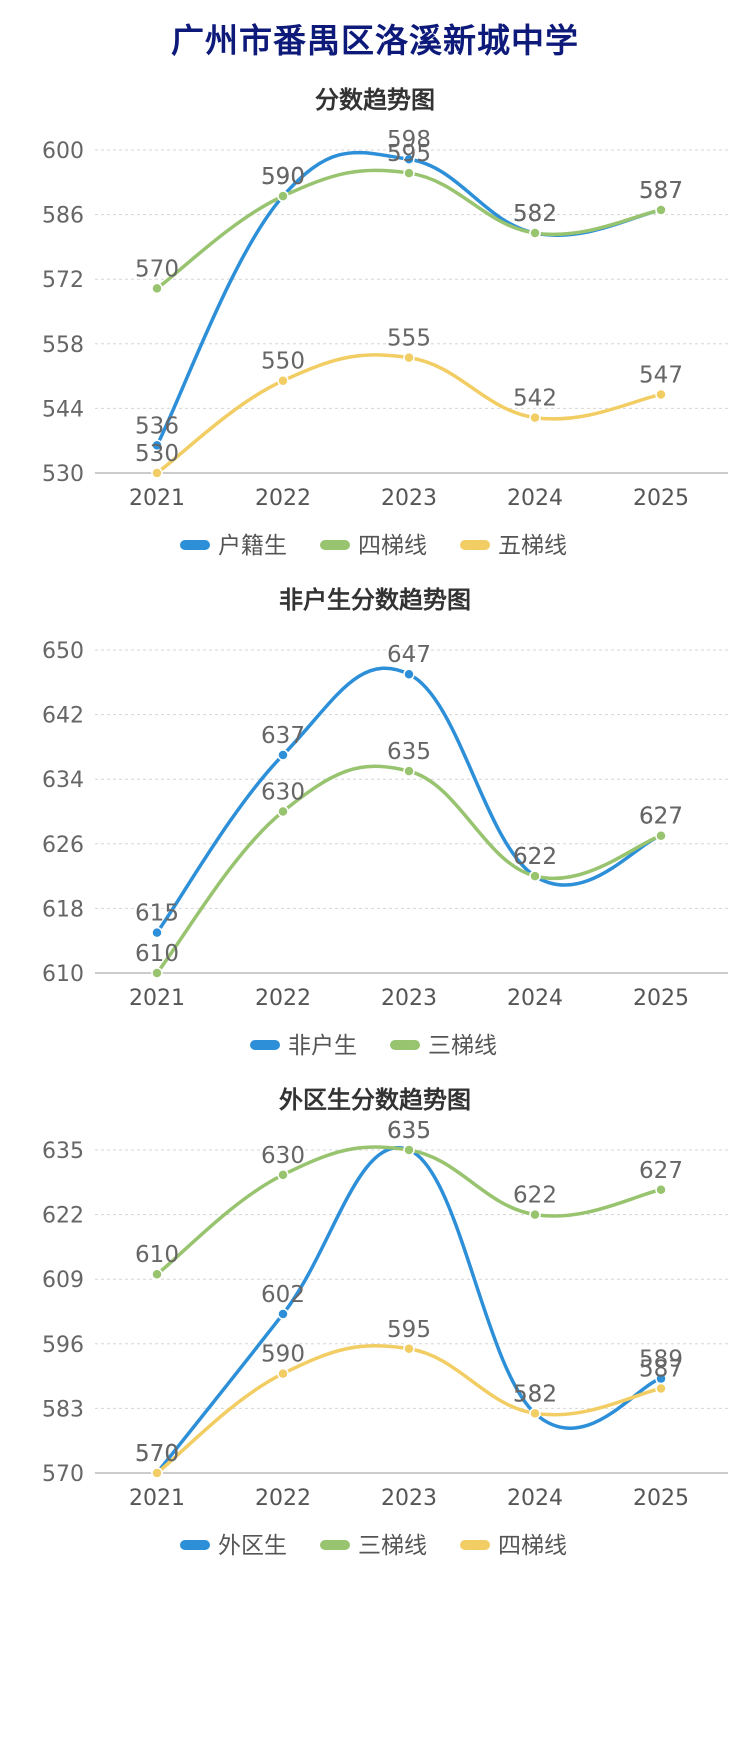 Image resolution: width=750 pixels, height=1758 pixels. I want to click on legend-item: 非户生, so click(322, 1046).